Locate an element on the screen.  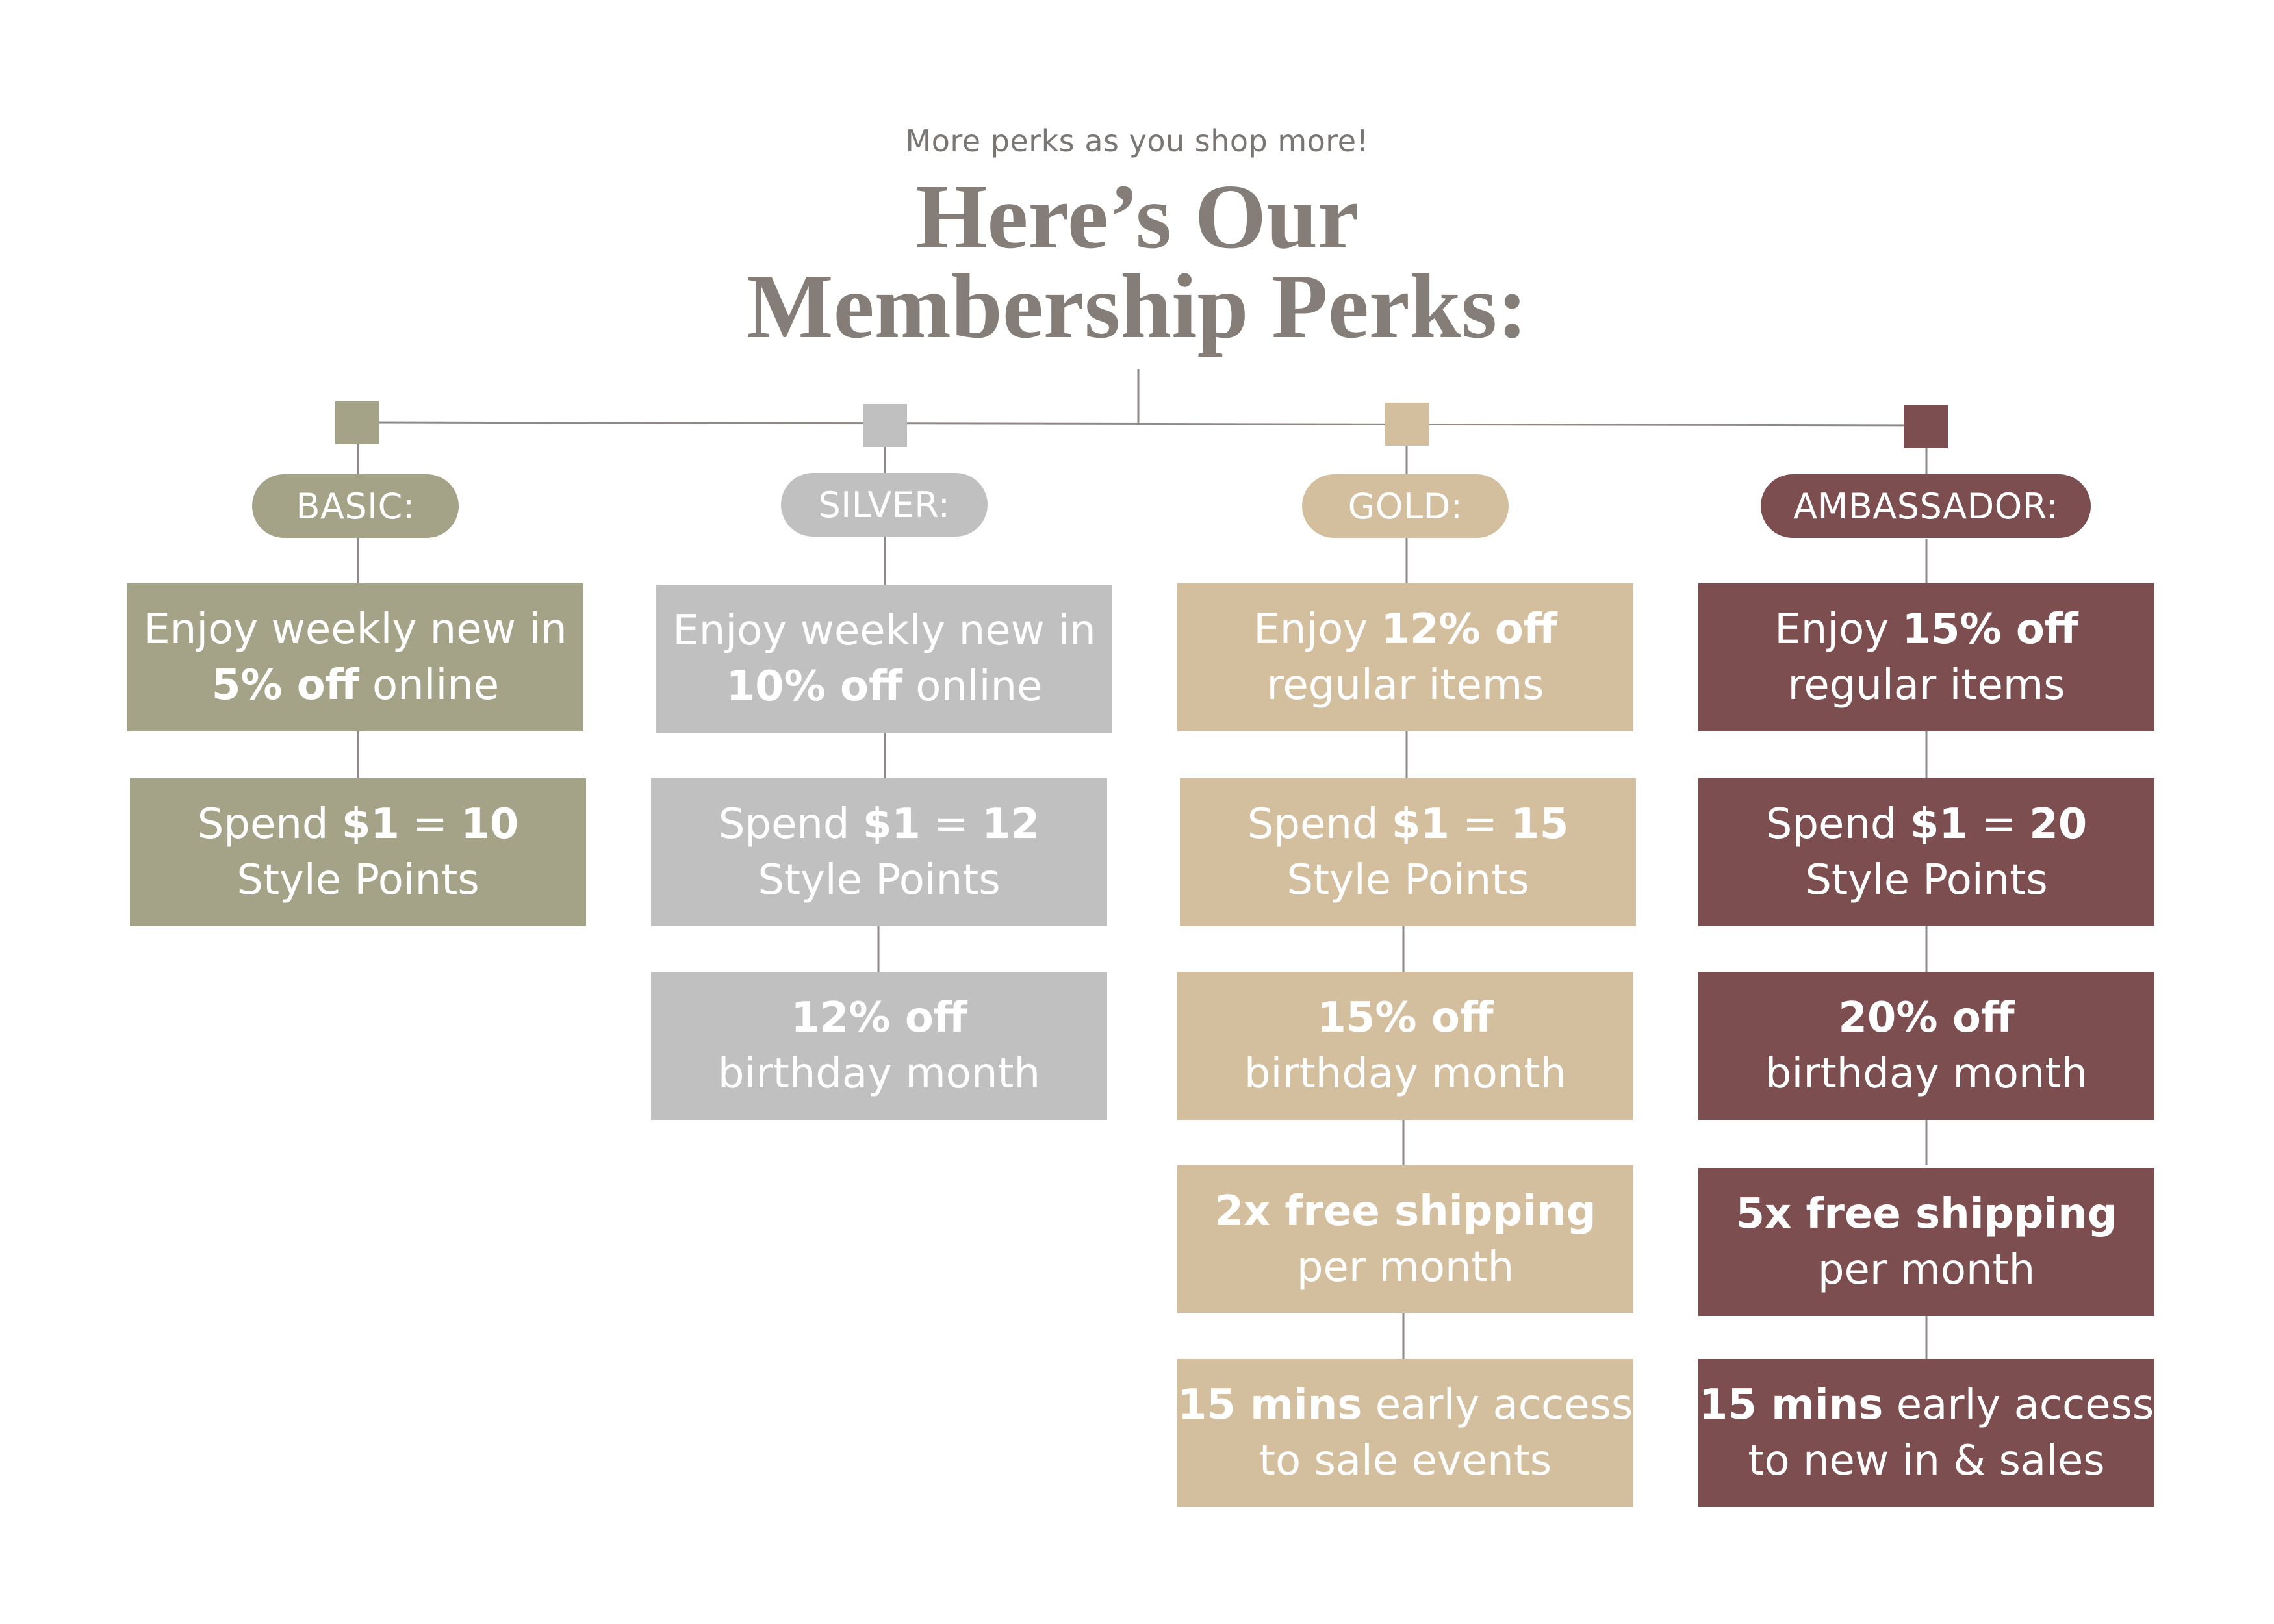
basic-perk-style-points: Spend $1 = 10 Style Points is located at coordinates (358, 852).